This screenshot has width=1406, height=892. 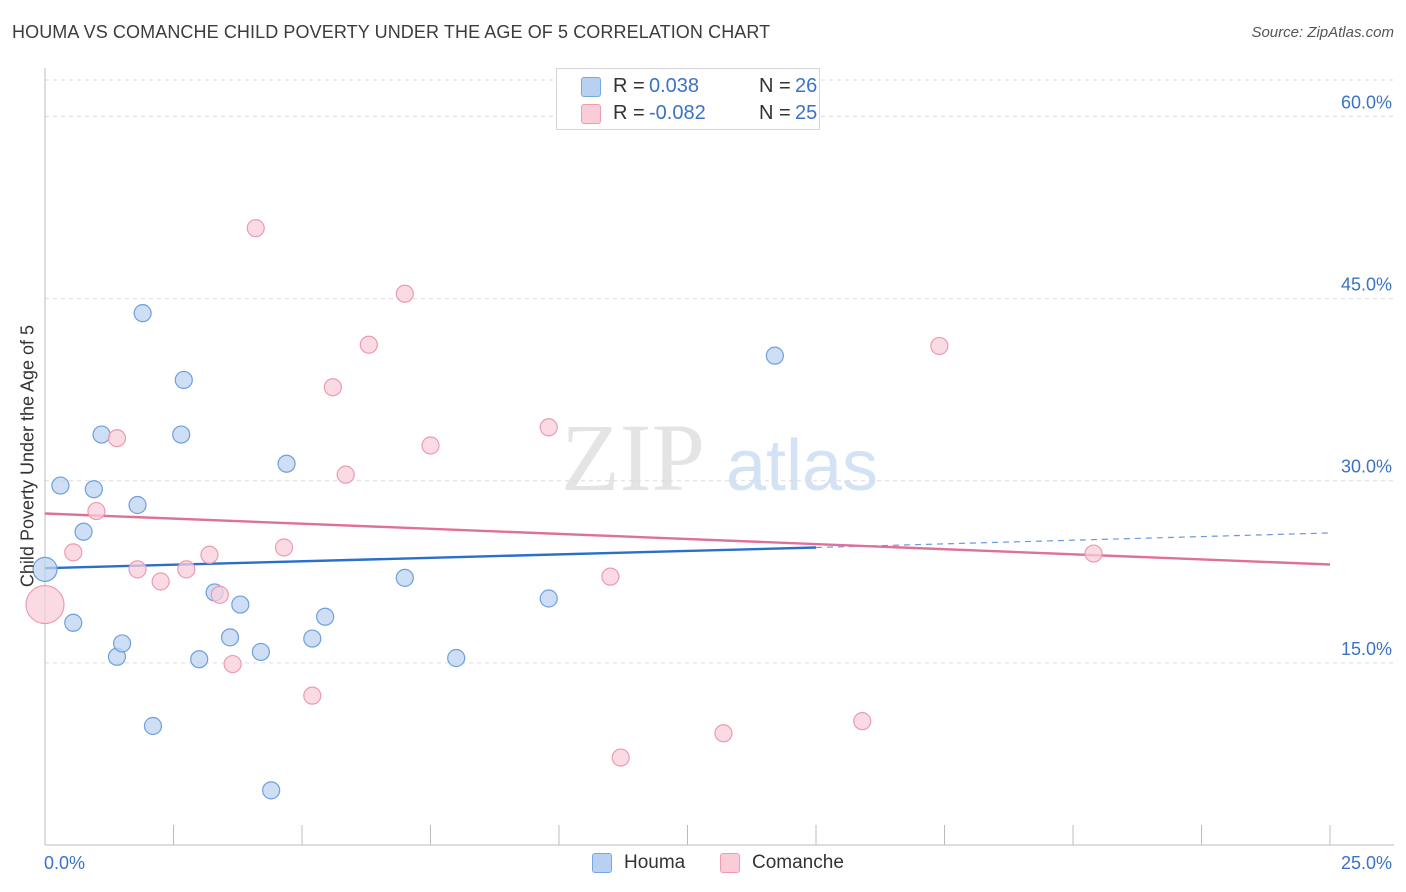 What do you see at coordinates (806, 113) in the screenshot?
I see `n-value: 25` at bounding box center [806, 113].